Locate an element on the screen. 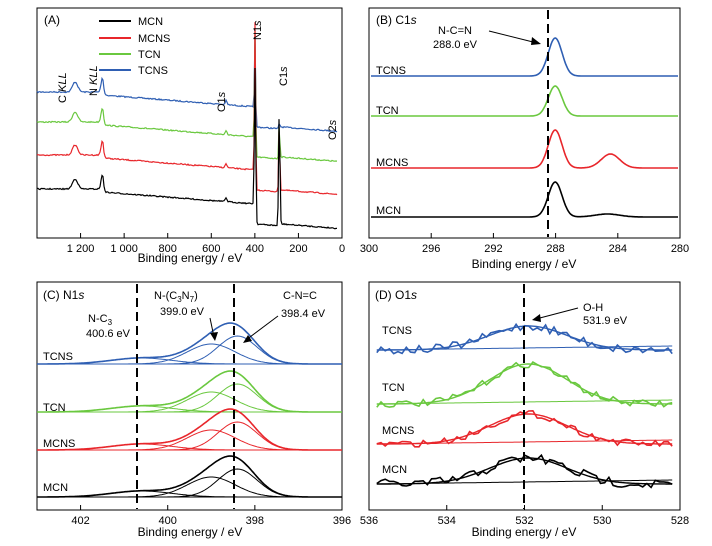 This screenshot has width=712, height=546. panel-c-arrow2-head is located at coordinates (214, 336).